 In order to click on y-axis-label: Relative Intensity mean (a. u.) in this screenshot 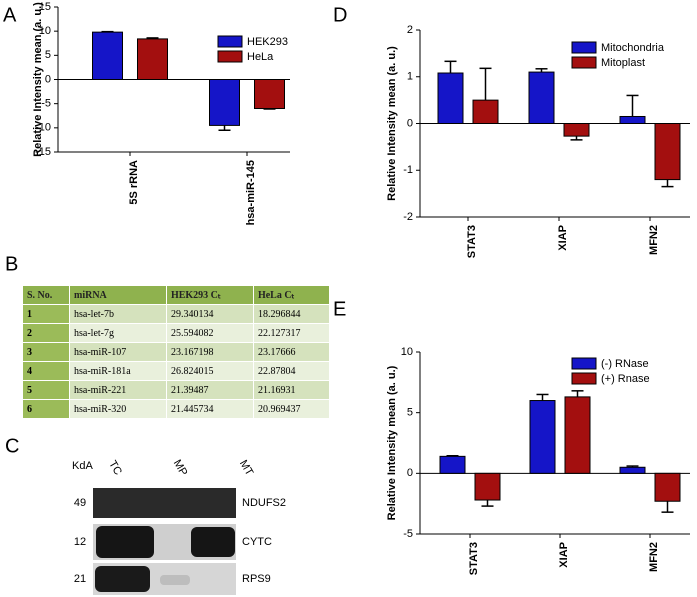, I will do `click(38, 79)`.